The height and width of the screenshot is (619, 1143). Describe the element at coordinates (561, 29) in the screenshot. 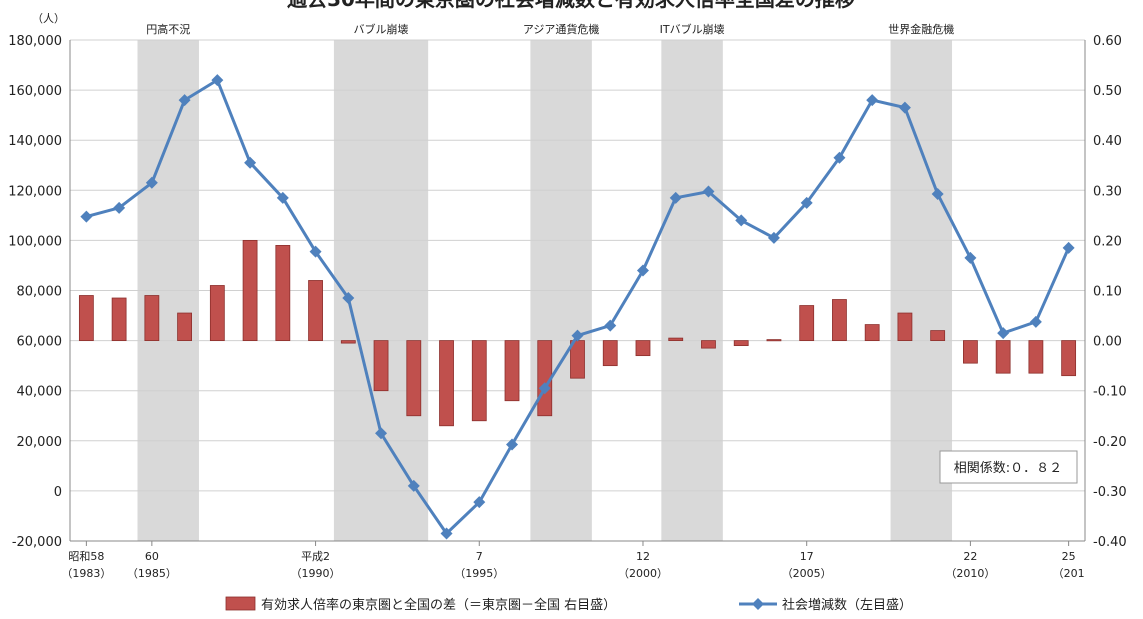

I see `period-label: アジア通貨危機` at that location.